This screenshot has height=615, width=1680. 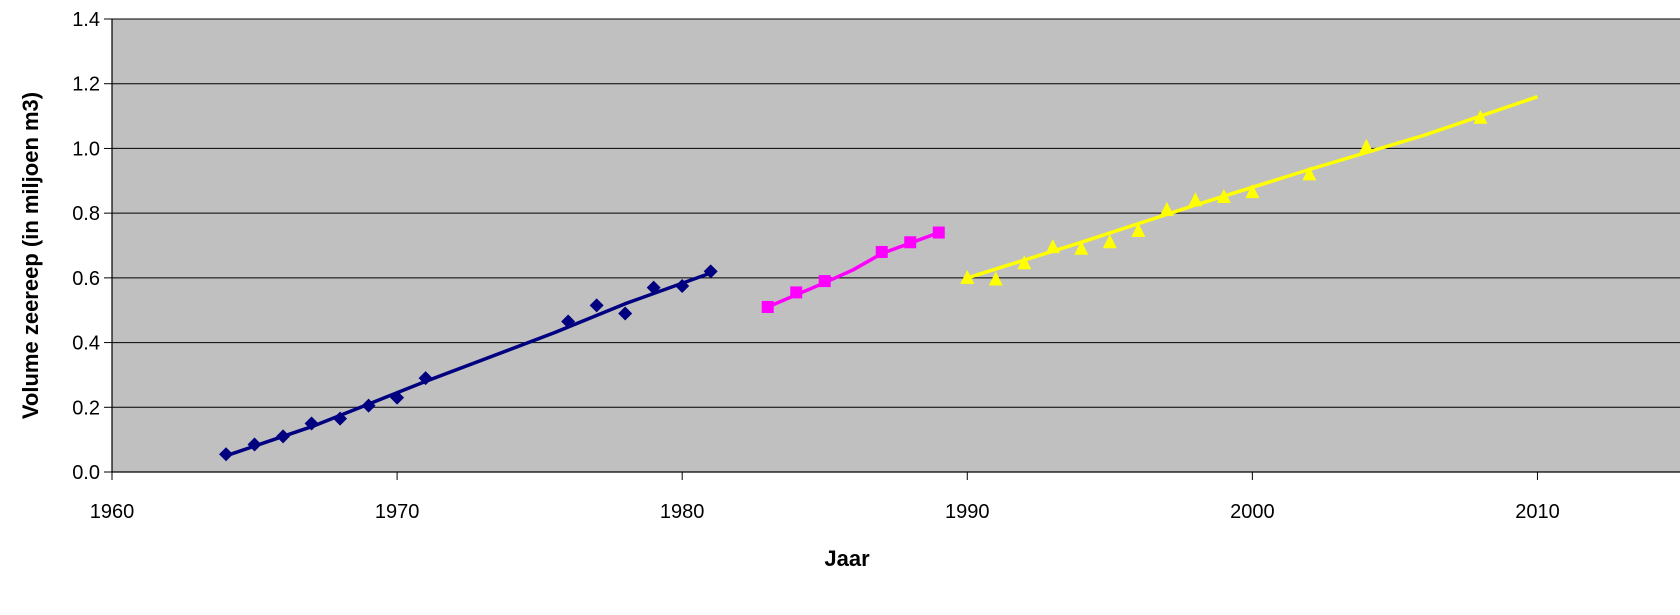 What do you see at coordinates (1252, 512) in the screenshot?
I see `x-tick-label: 2000` at bounding box center [1252, 512].